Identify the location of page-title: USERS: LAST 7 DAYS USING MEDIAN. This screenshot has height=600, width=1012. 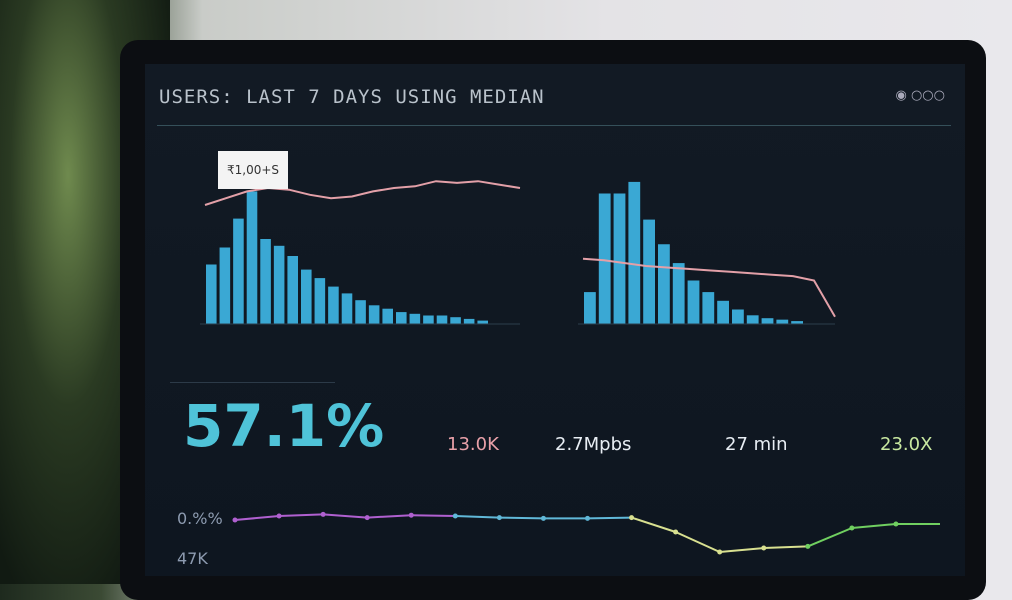
(352, 97).